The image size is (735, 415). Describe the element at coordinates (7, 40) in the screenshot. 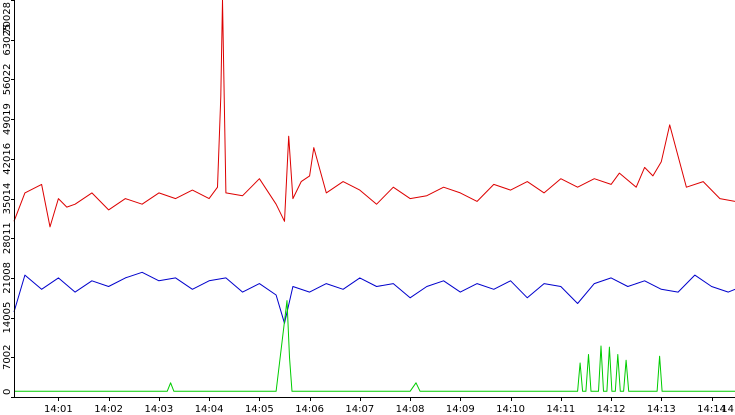

I see `y-tick-label: 63025` at that location.